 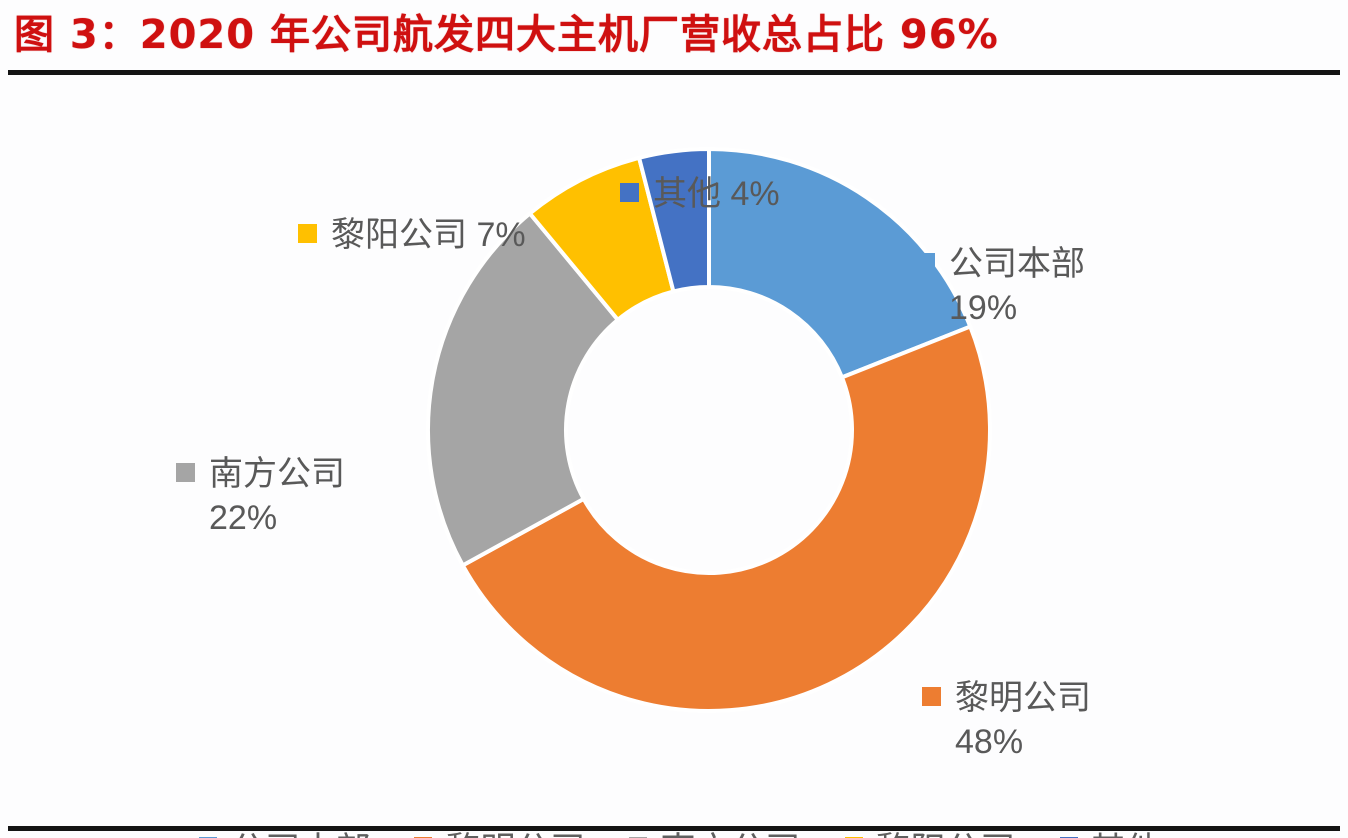 I want to click on callout-liming-value: 48%, so click(x=989, y=742).